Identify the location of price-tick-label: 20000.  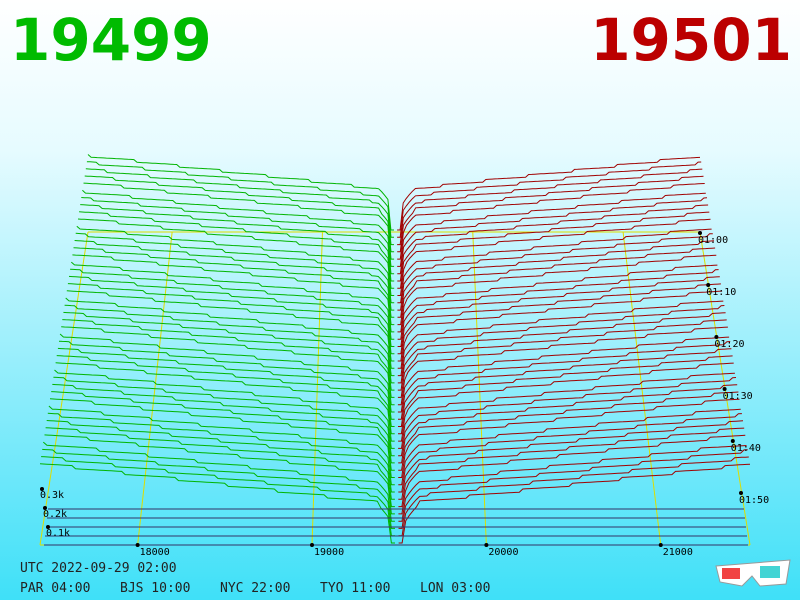
(503, 552).